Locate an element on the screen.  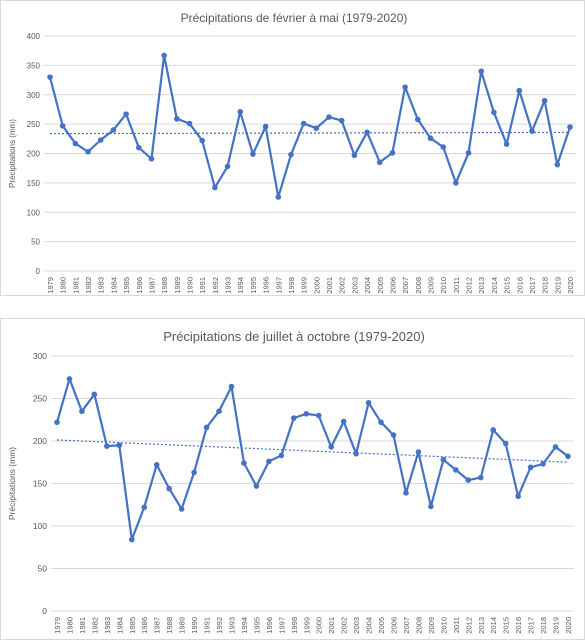
x-tick-label: 1979 is located at coordinates (50, 285).